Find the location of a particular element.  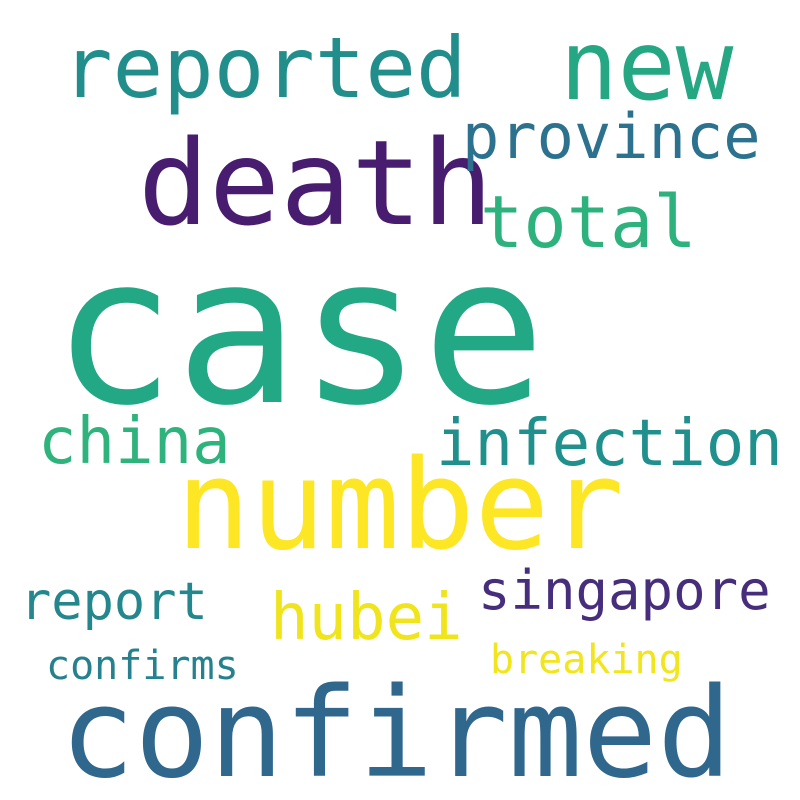

word-confirms: confirms is located at coordinates (142, 666).